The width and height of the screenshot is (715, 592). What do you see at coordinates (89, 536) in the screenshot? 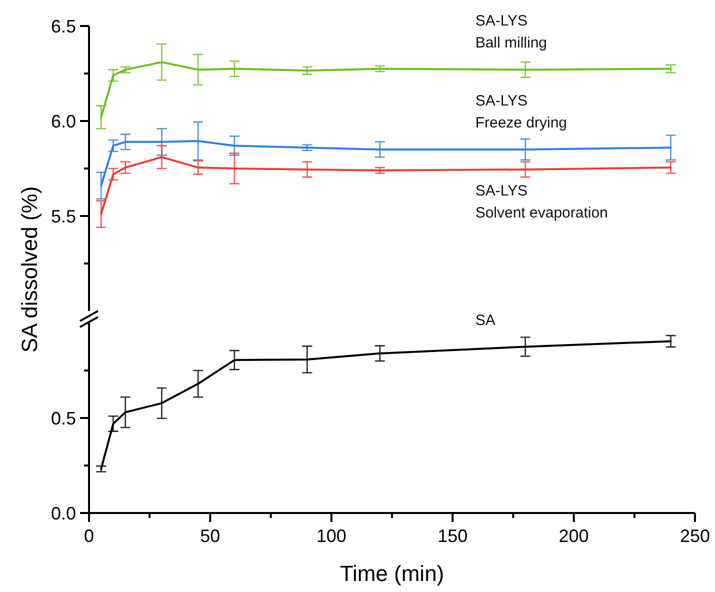
I see `x-tick-label: 0` at bounding box center [89, 536].